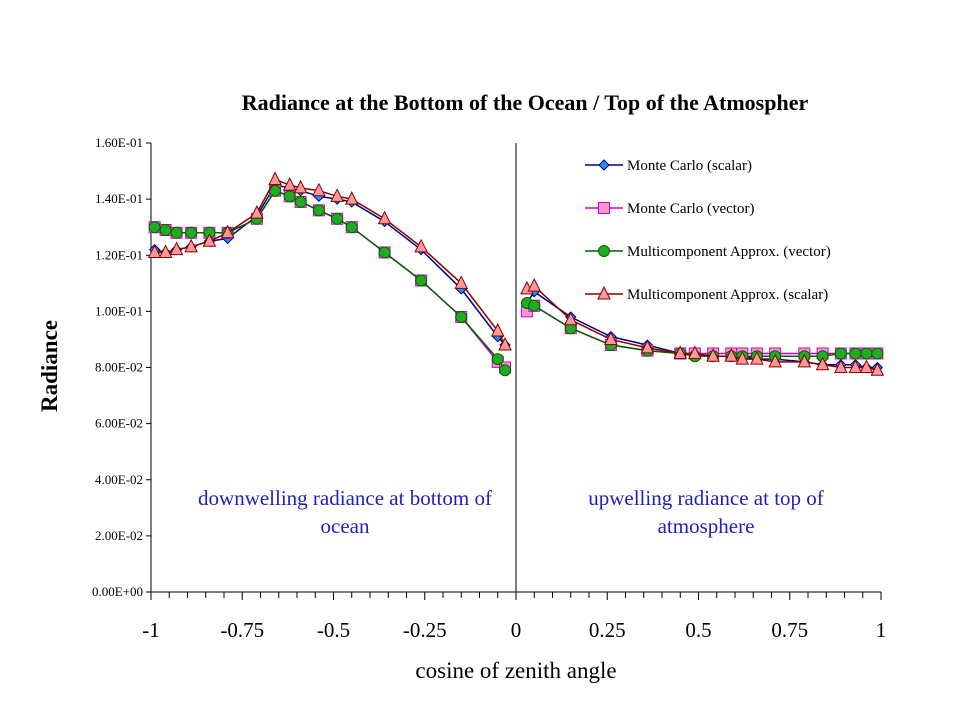 The height and width of the screenshot is (720, 960). Describe the element at coordinates (333, 630) in the screenshot. I see `x-tick-label: -0.5` at that location.